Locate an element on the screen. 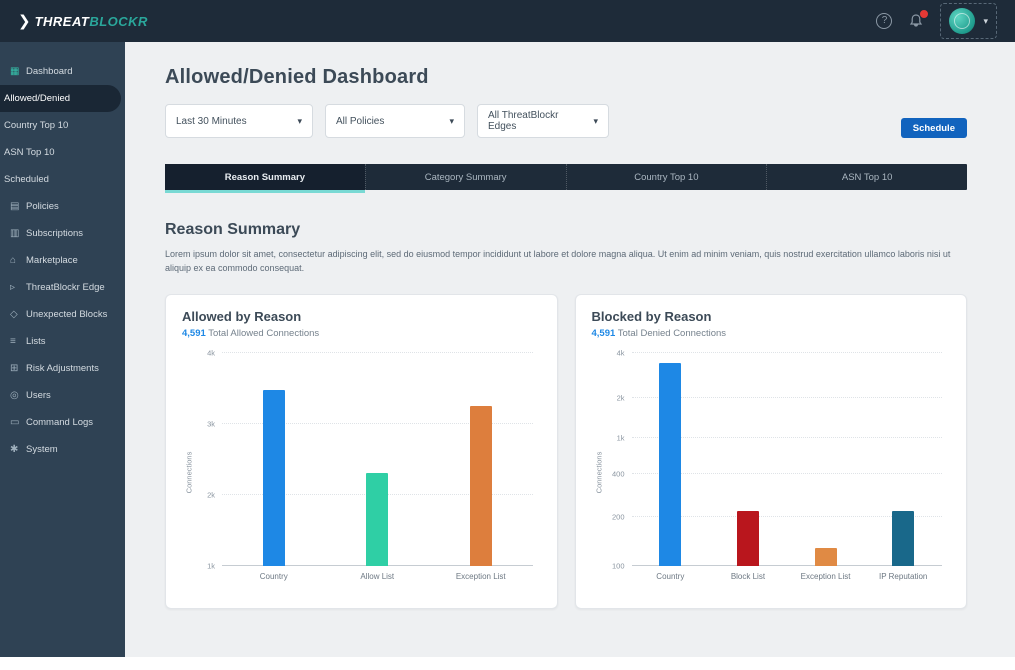  sidebar-item-marketplace: ⌂ Marketplace is located at coordinates (44, 260).